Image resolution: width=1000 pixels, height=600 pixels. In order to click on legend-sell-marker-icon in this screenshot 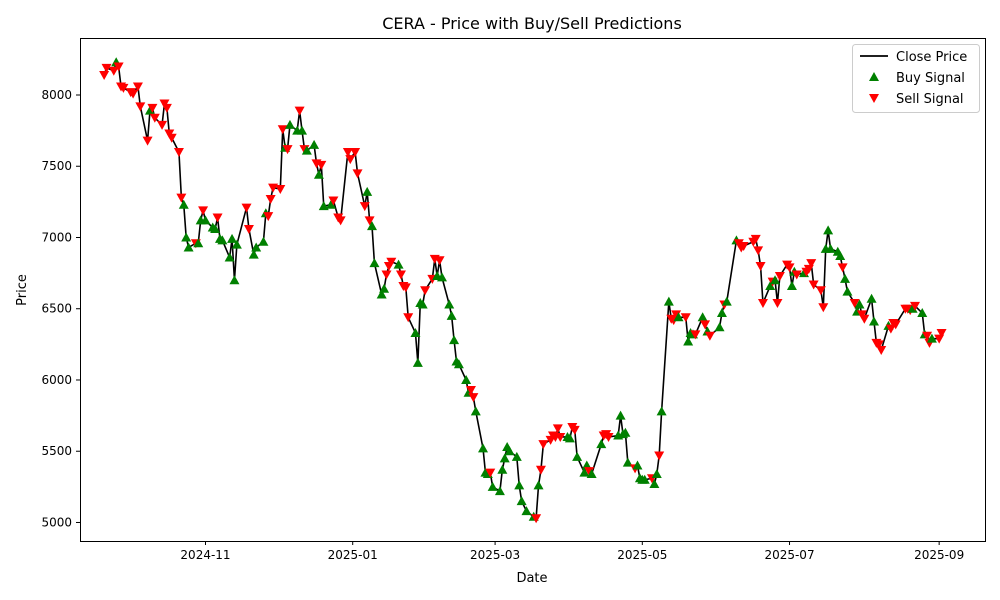, I will do `click(874, 98)`.